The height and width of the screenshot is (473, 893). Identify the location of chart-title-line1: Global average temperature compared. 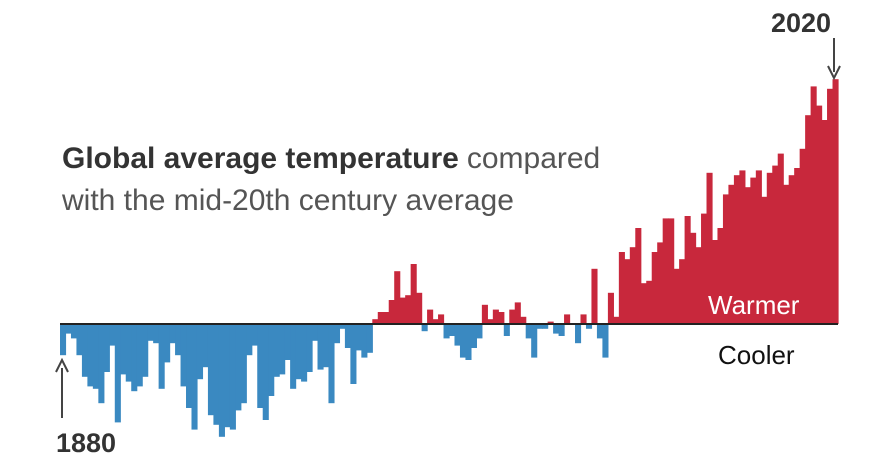
(331, 158).